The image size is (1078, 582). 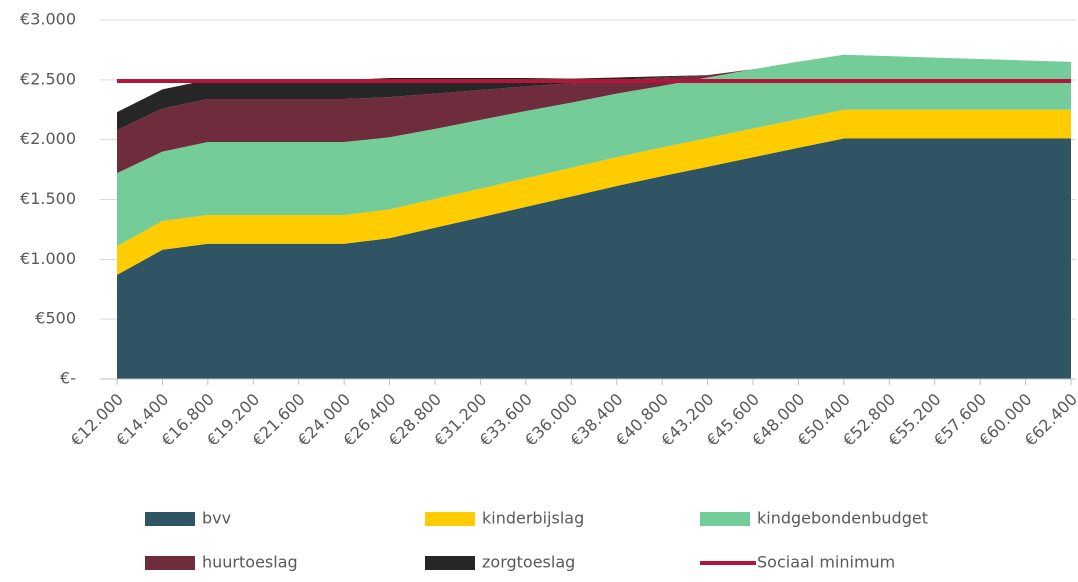 I want to click on y-tick-label: €500, so click(x=55, y=318).